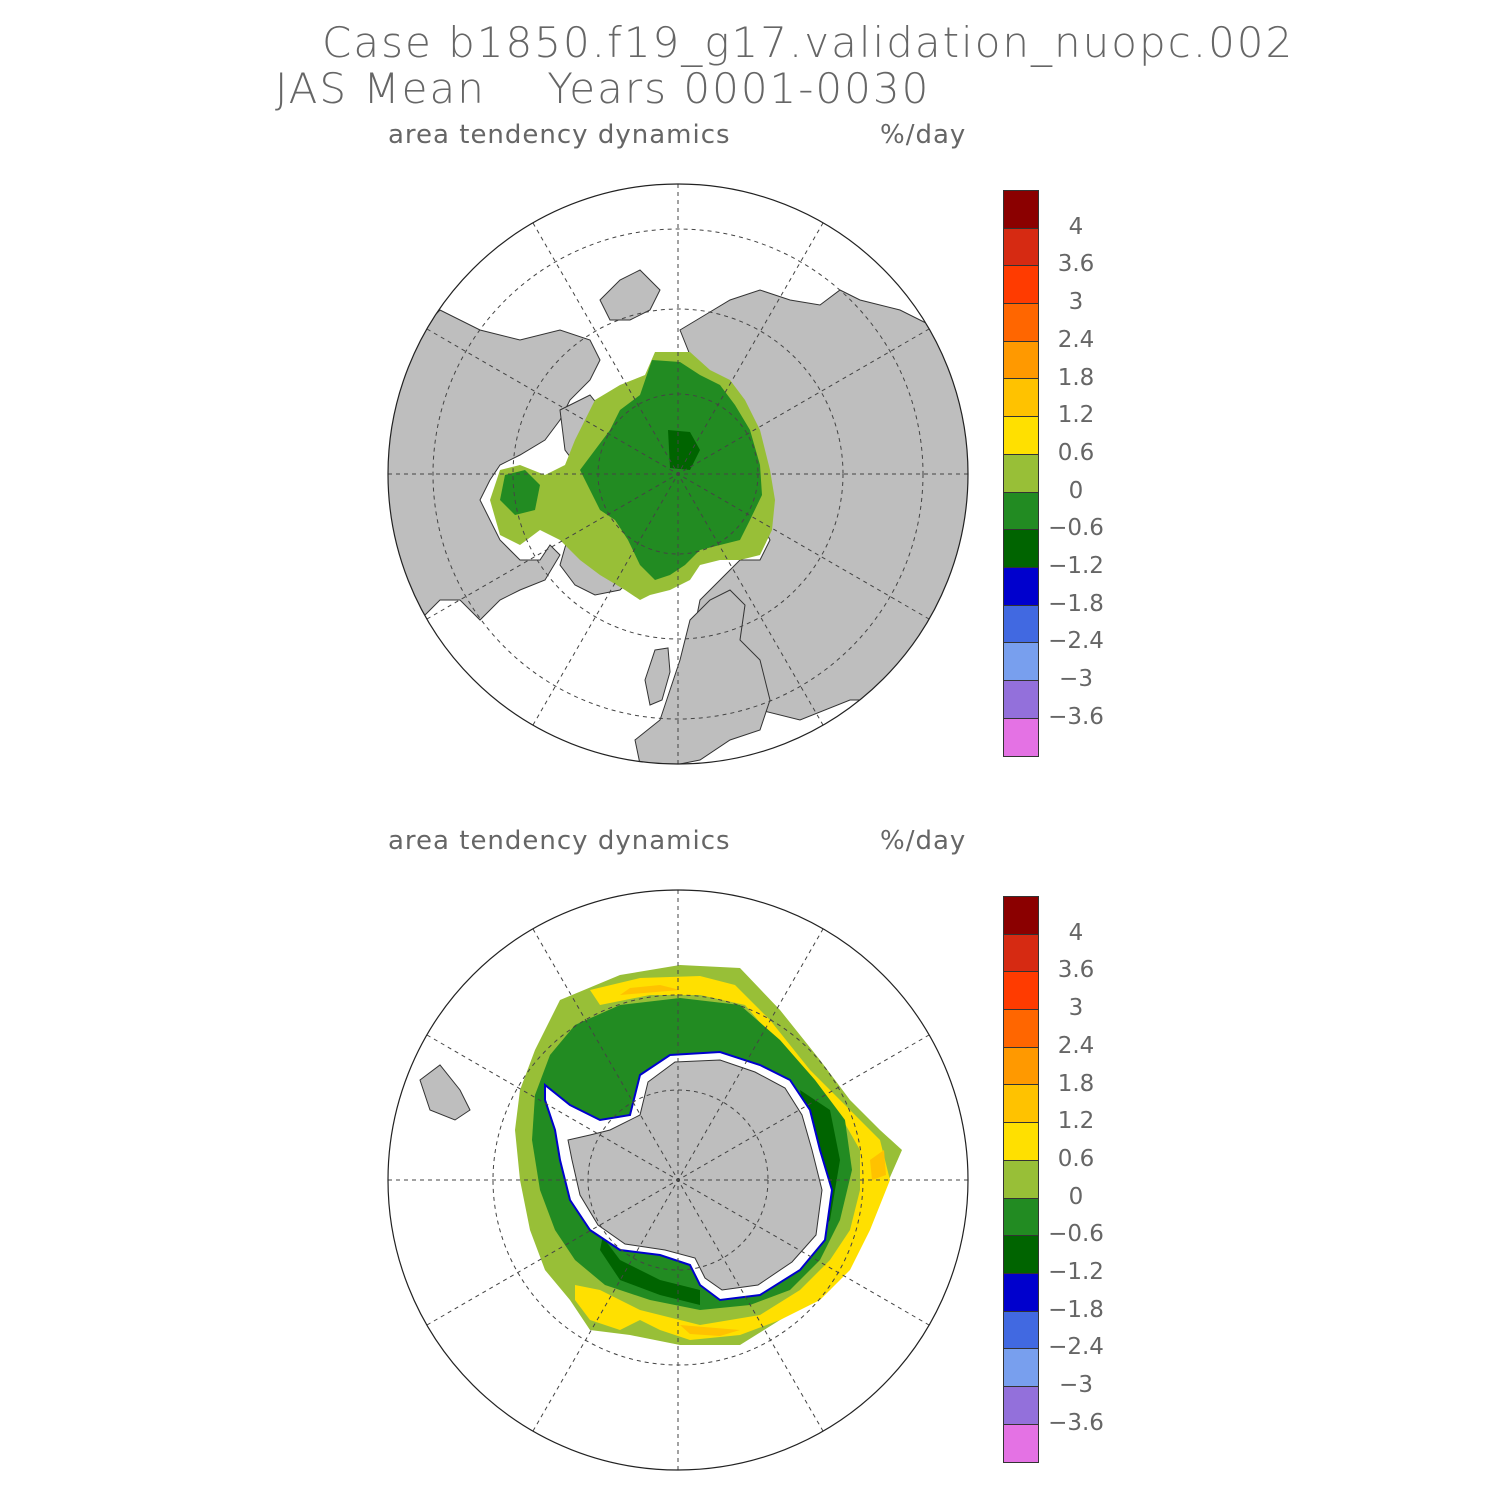  Describe the element at coordinates (1076, 716) in the screenshot. I see `north-colorbar-tick-label: −3.6` at that location.